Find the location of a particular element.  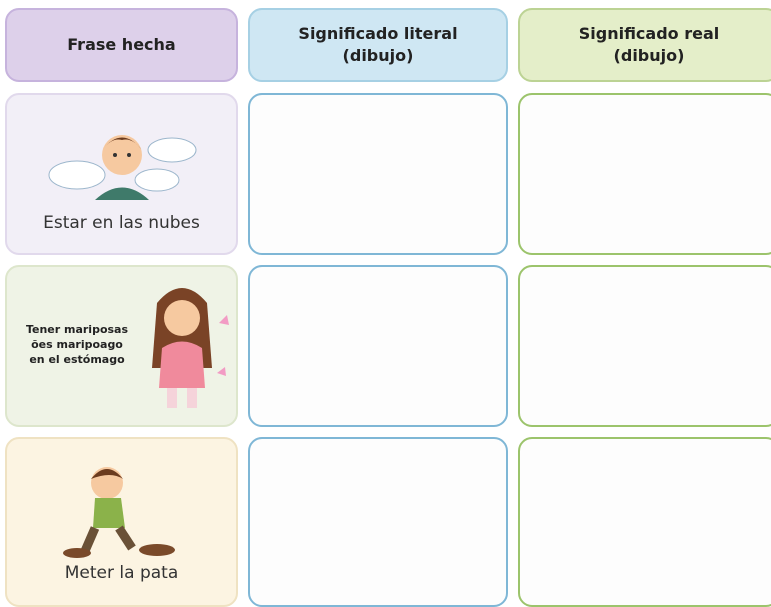

phrase-text: Meter la pata is located at coordinates (121, 573).